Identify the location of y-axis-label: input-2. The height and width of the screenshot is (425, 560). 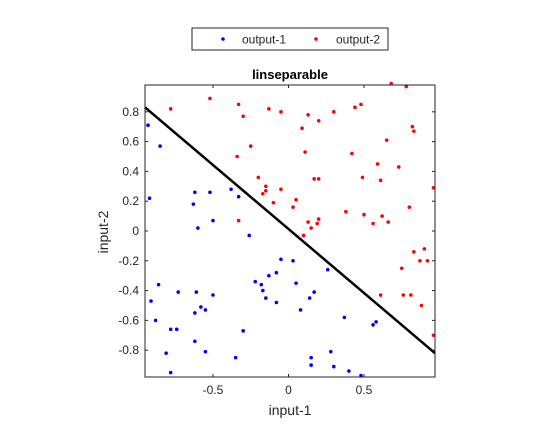
(103, 231).